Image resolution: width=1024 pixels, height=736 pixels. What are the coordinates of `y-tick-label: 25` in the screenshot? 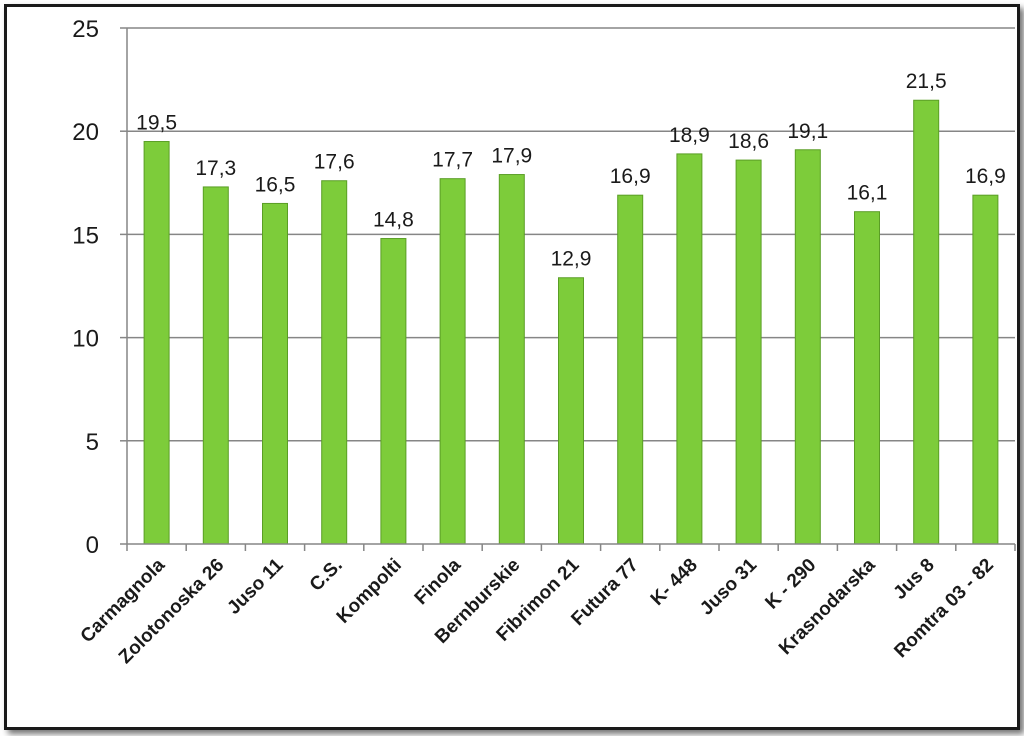 It's located at (85, 29).